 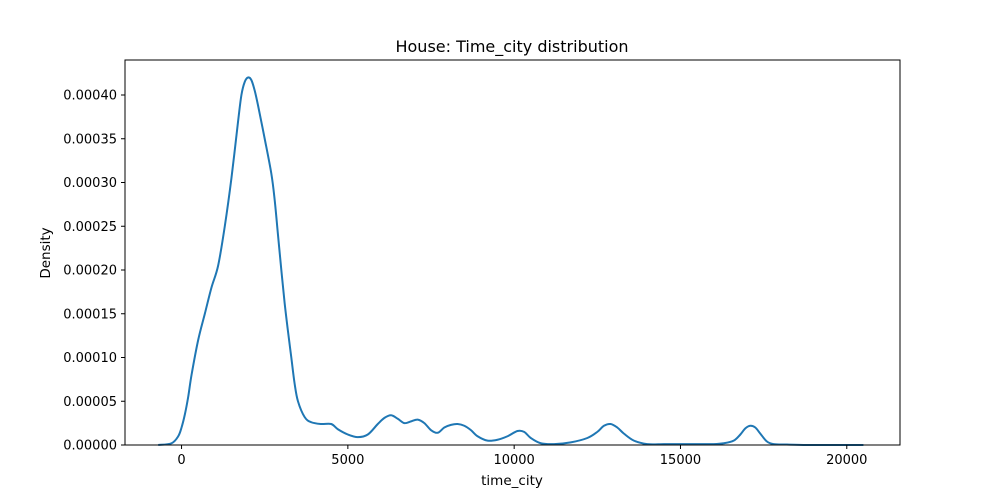 I want to click on x-tick-label: 20000, so click(x=846, y=460).